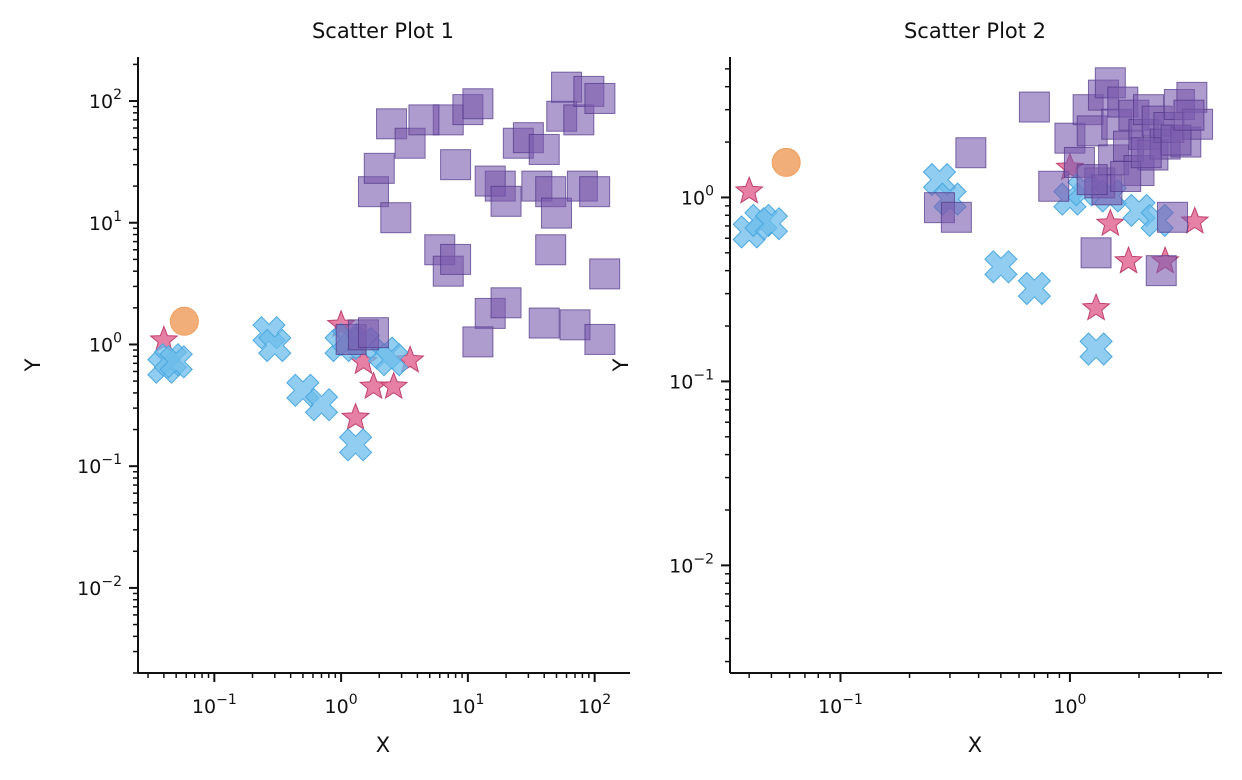 The width and height of the screenshot is (1242, 780). I want to click on plot-area, so click(973, 216).